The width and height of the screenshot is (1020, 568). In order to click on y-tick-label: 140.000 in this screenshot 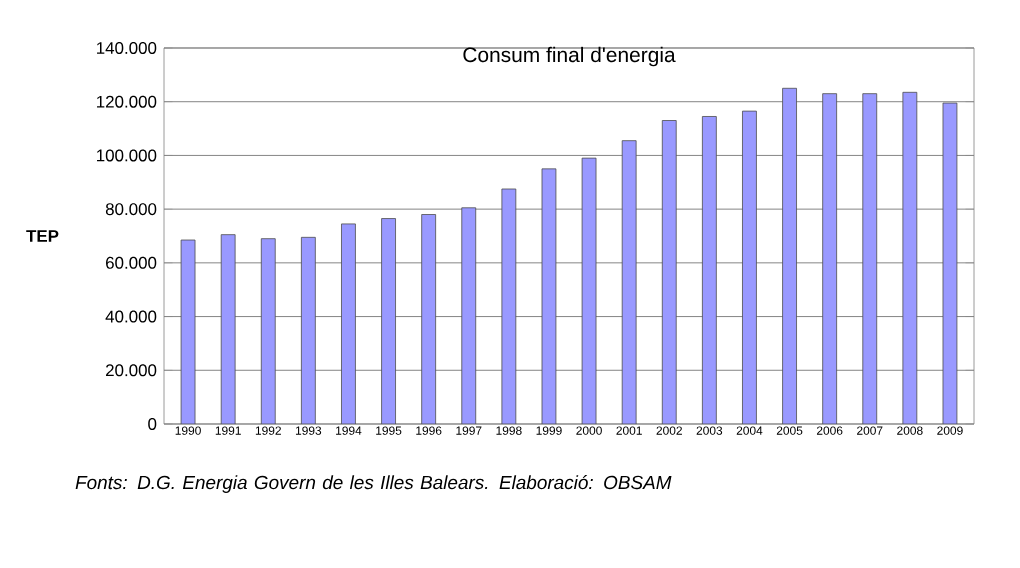, I will do `click(127, 48)`.